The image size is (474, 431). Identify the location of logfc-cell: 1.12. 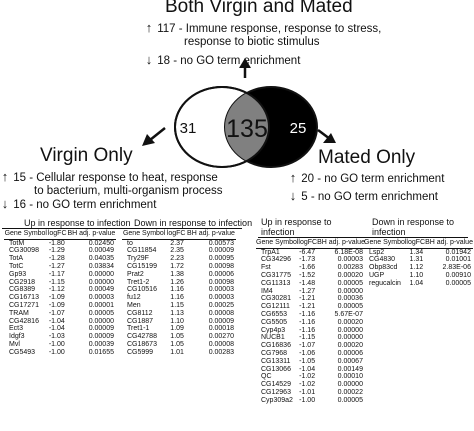
(416, 268).